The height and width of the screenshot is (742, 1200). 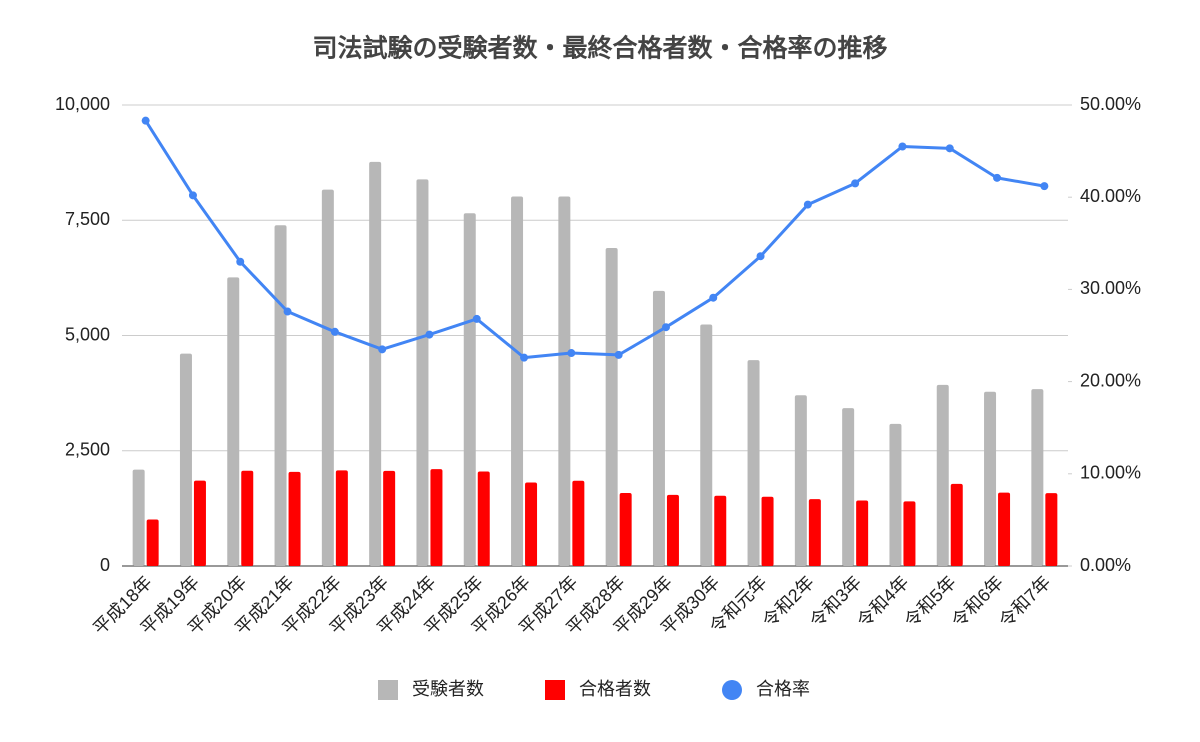 I want to click on legend-label: 受験者数, so click(x=448, y=689).